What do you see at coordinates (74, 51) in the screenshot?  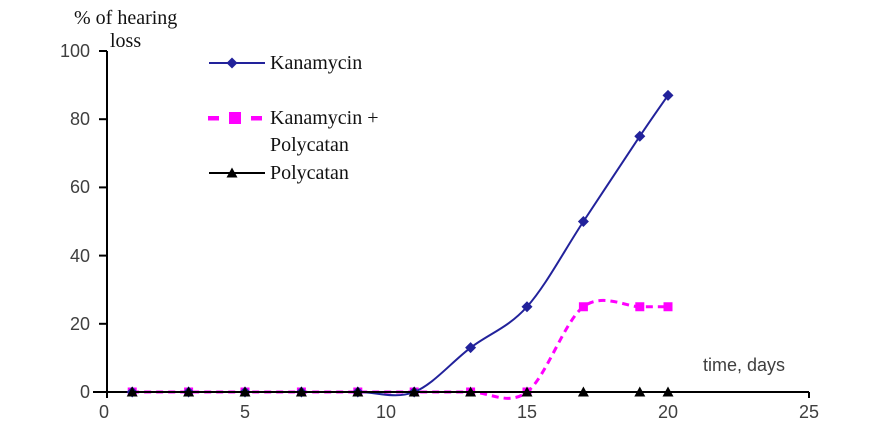 I see `y-tick-label-100: 100` at bounding box center [74, 51].